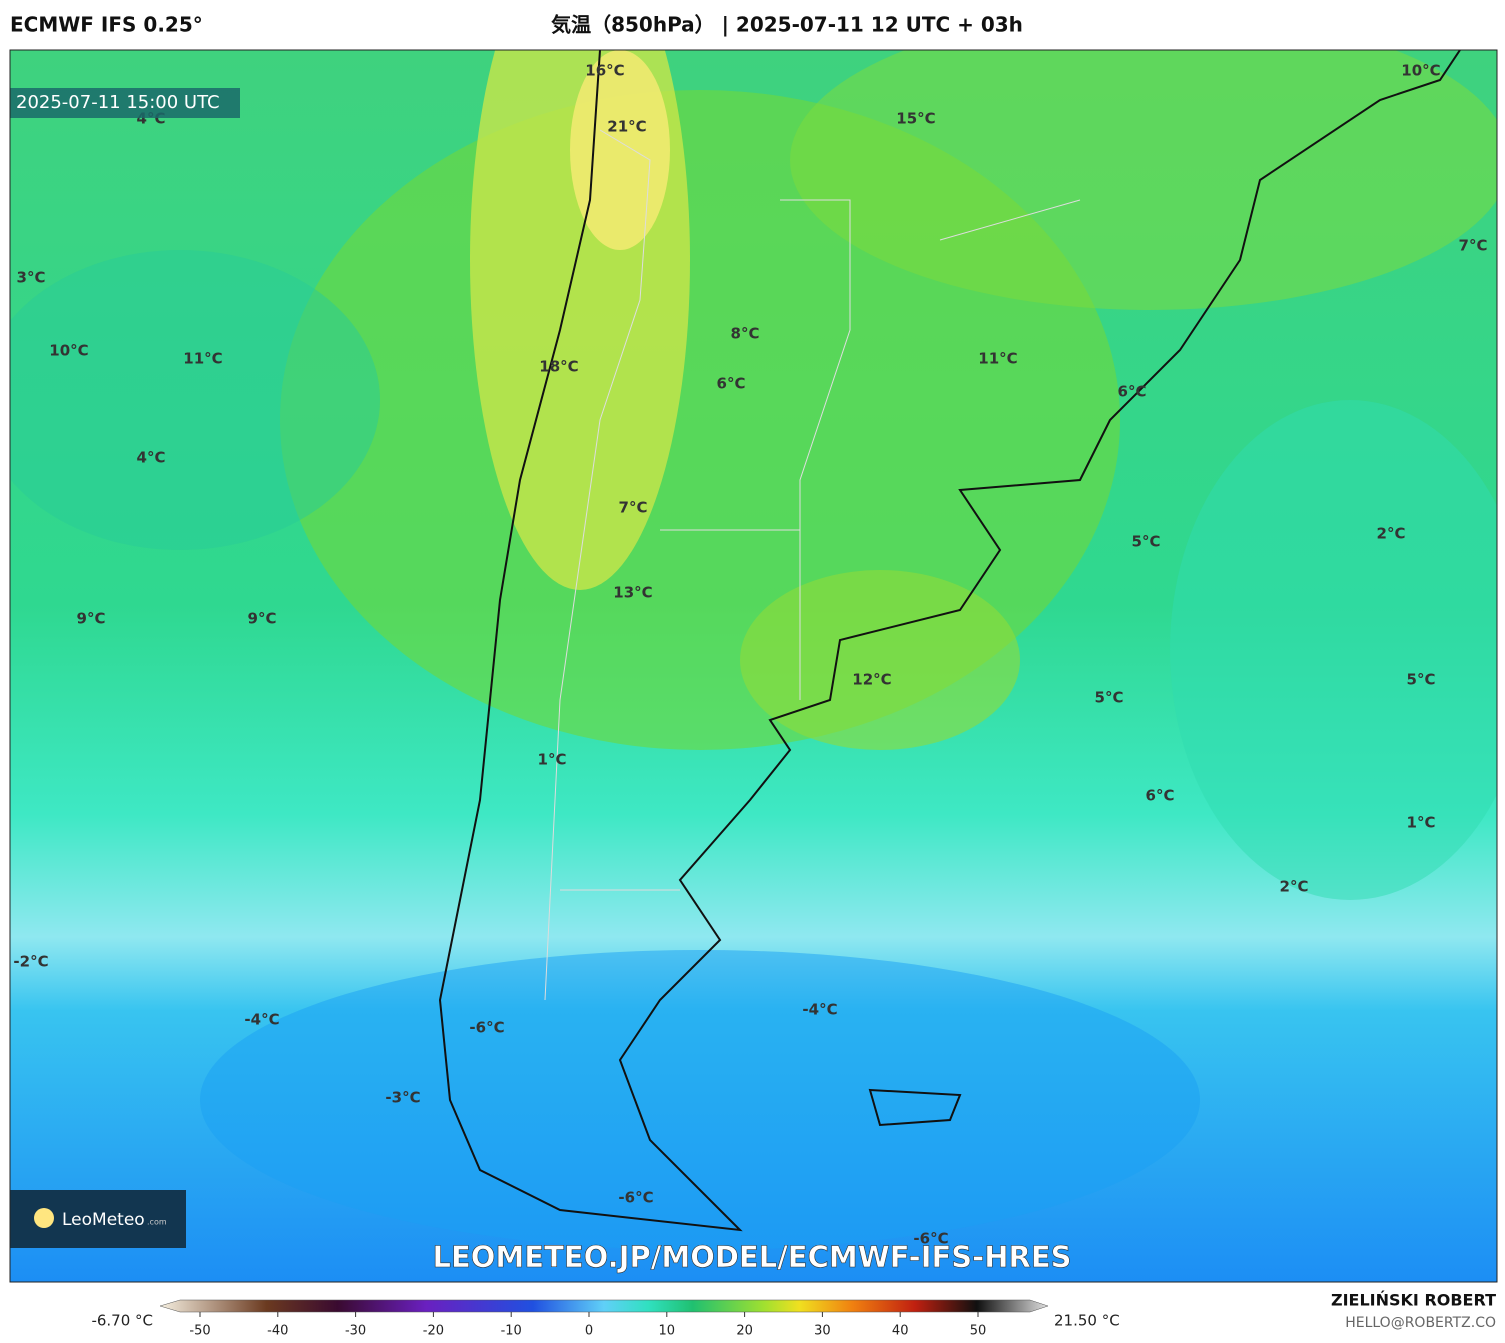 Image resolution: width=1505 pixels, height=1343 pixels. Describe the element at coordinates (106, 25) in the screenshot. I see `model-name: ECMWF IFS 0.25°` at that location.